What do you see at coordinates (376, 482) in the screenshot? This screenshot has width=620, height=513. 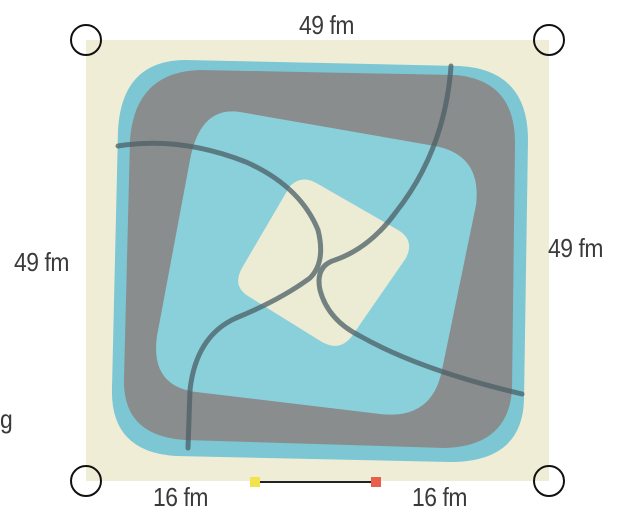 I see `scale-bar-end-handle` at bounding box center [376, 482].